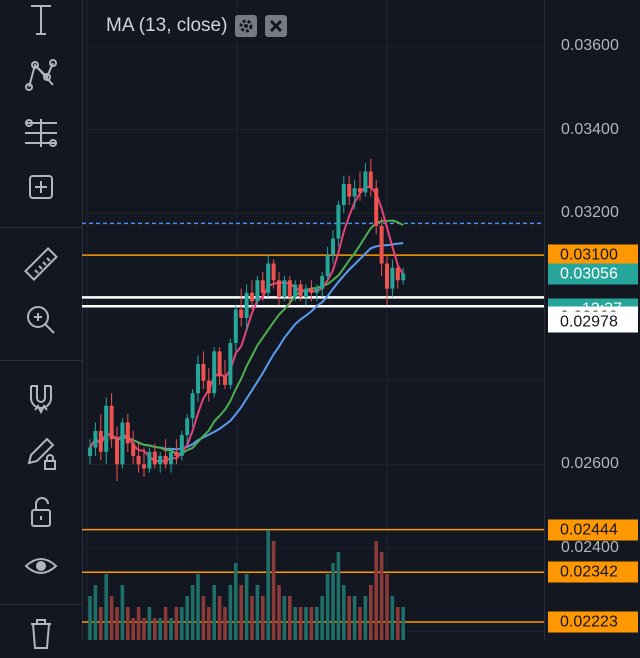 This screenshot has height=658, width=640. Describe the element at coordinates (276, 26) in the screenshot. I see `close-icon` at that location.